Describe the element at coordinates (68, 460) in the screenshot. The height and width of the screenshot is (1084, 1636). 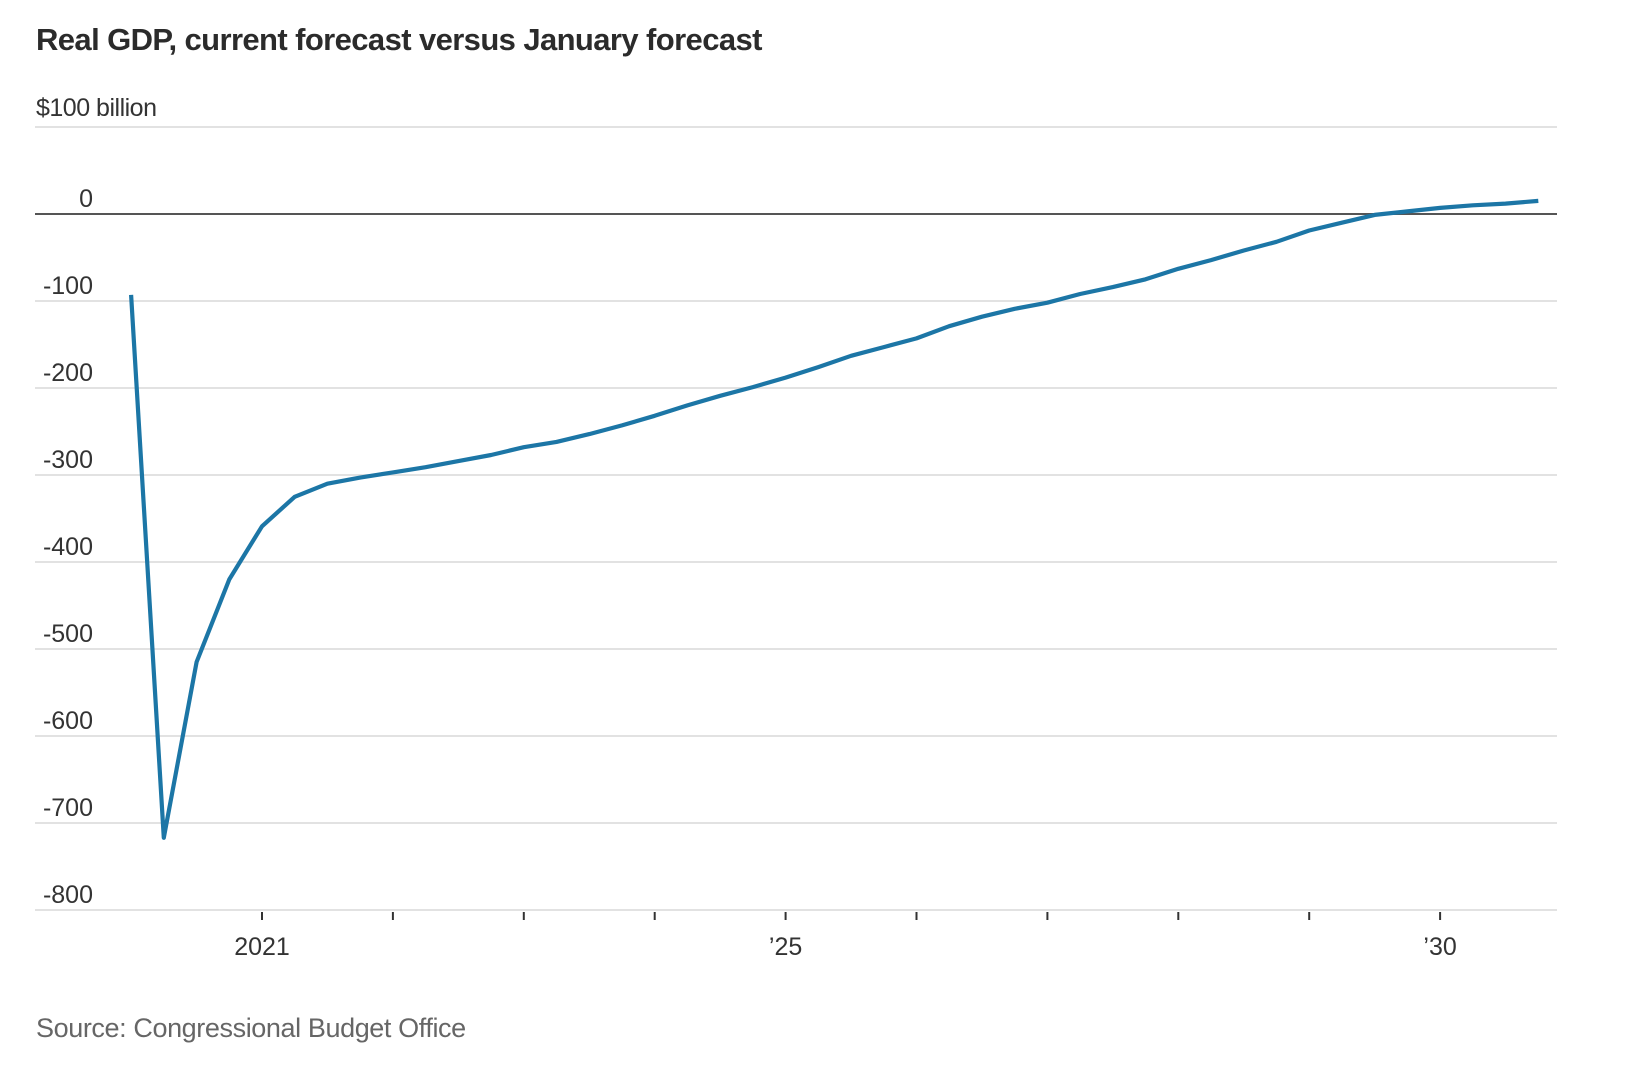
I see `y-tick-label: -300` at that location.